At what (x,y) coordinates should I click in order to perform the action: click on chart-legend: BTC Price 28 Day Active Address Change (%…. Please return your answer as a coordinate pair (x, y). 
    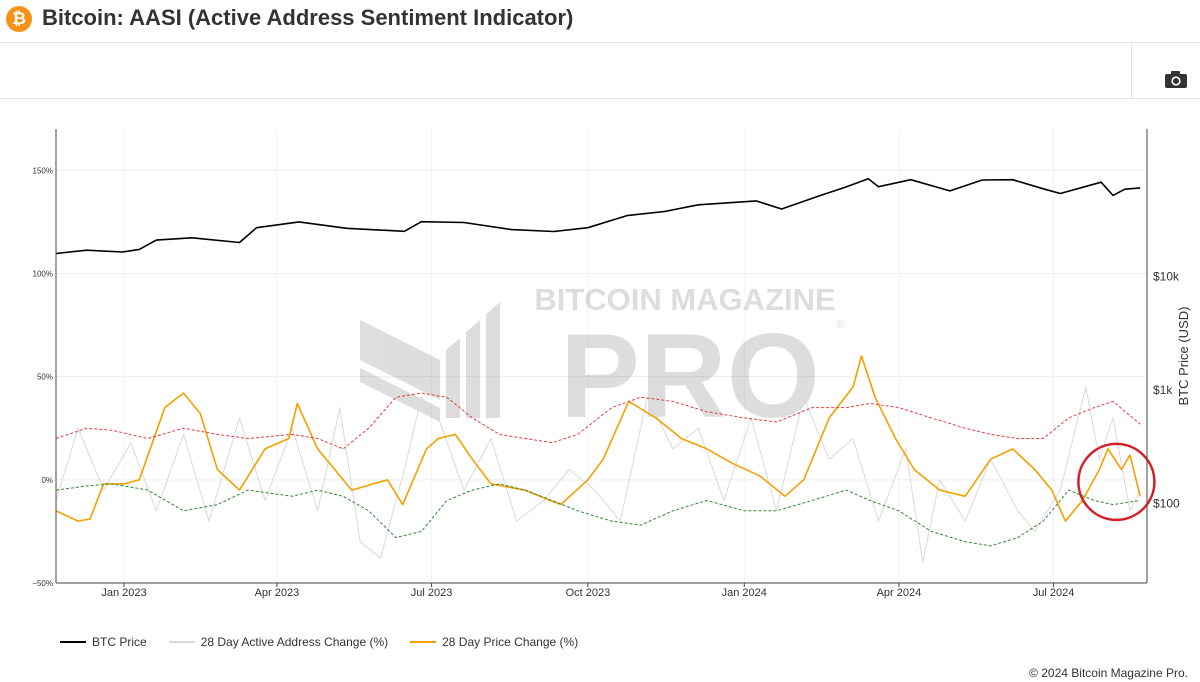
    Looking at the image, I should click on (330, 642).